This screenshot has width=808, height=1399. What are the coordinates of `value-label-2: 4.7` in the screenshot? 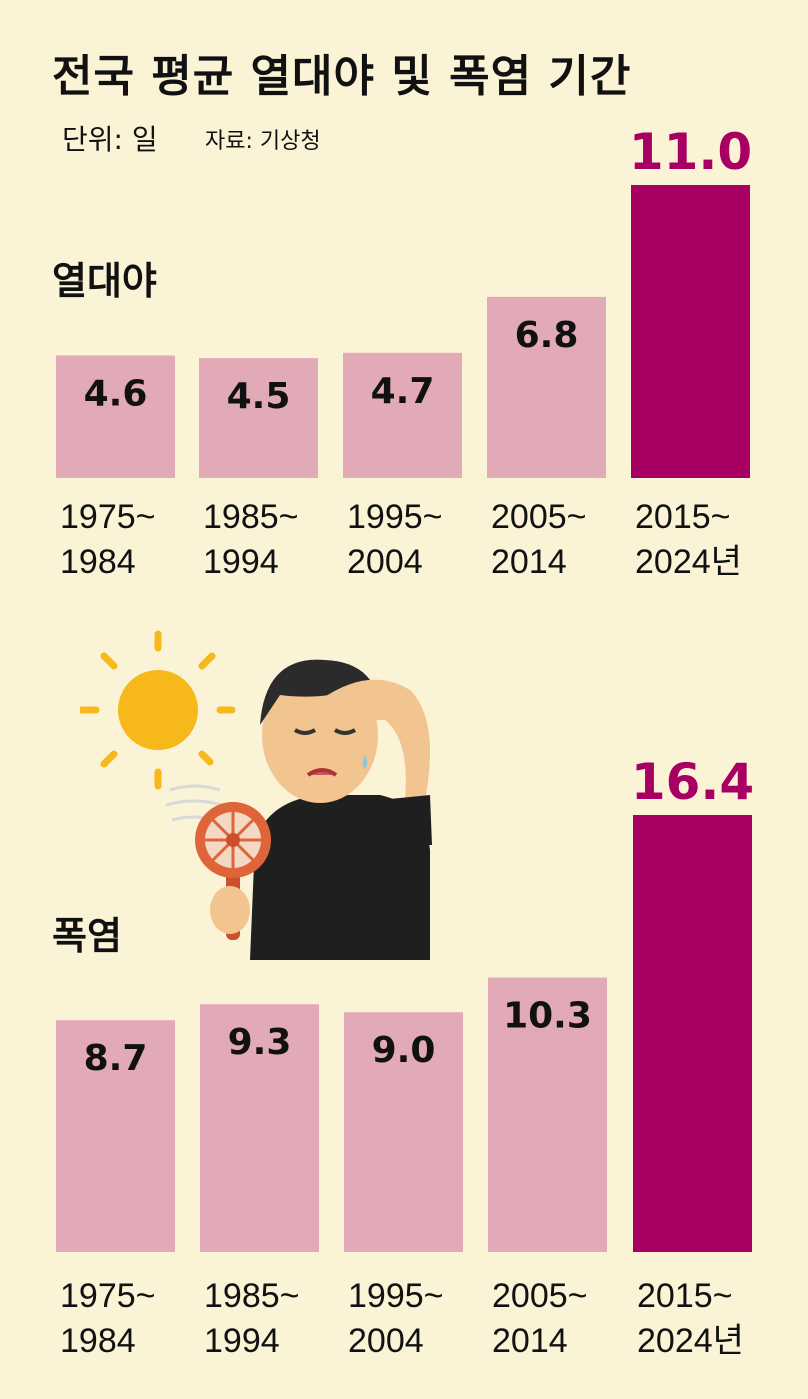 It's located at (403, 391).